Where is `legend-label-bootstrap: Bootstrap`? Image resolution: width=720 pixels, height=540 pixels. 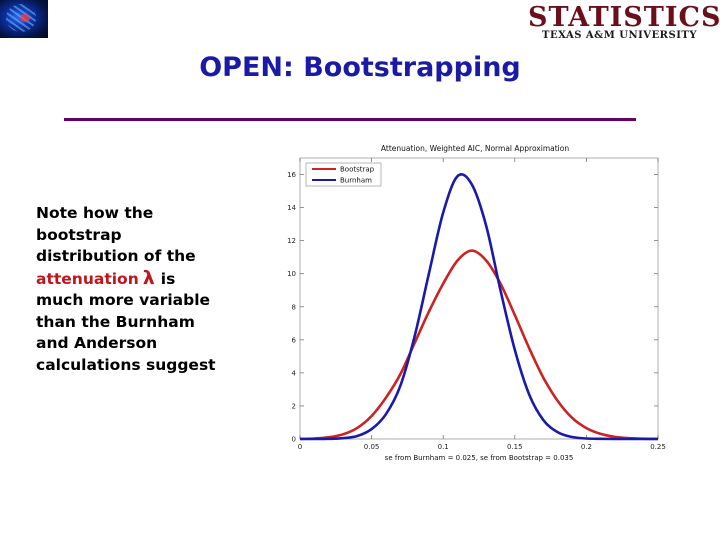 legend-label-bootstrap: Bootstrap is located at coordinates (357, 170).